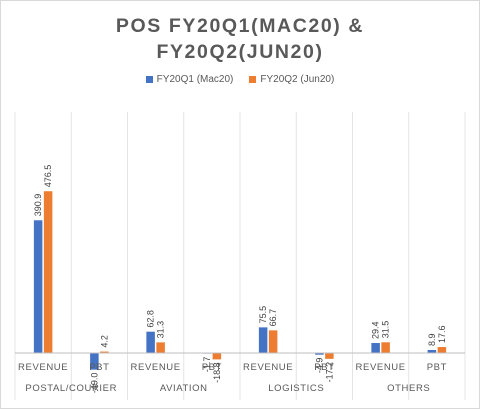  Describe the element at coordinates (385, 347) in the screenshot. I see `bar-s2-c7` at that location.